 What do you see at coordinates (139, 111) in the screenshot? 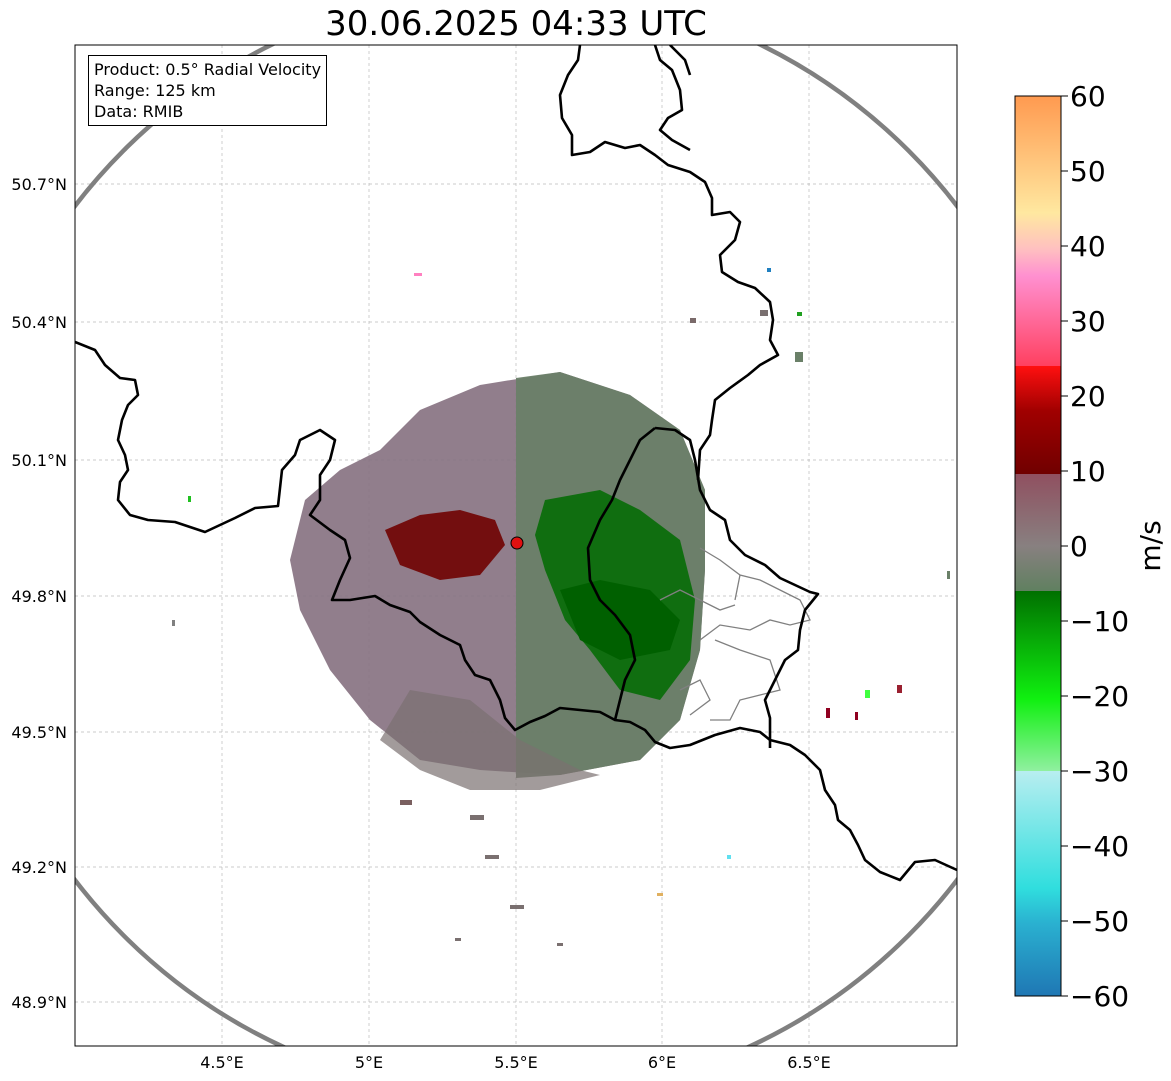
I see `data-source-label: Data: RMIB` at bounding box center [139, 111].